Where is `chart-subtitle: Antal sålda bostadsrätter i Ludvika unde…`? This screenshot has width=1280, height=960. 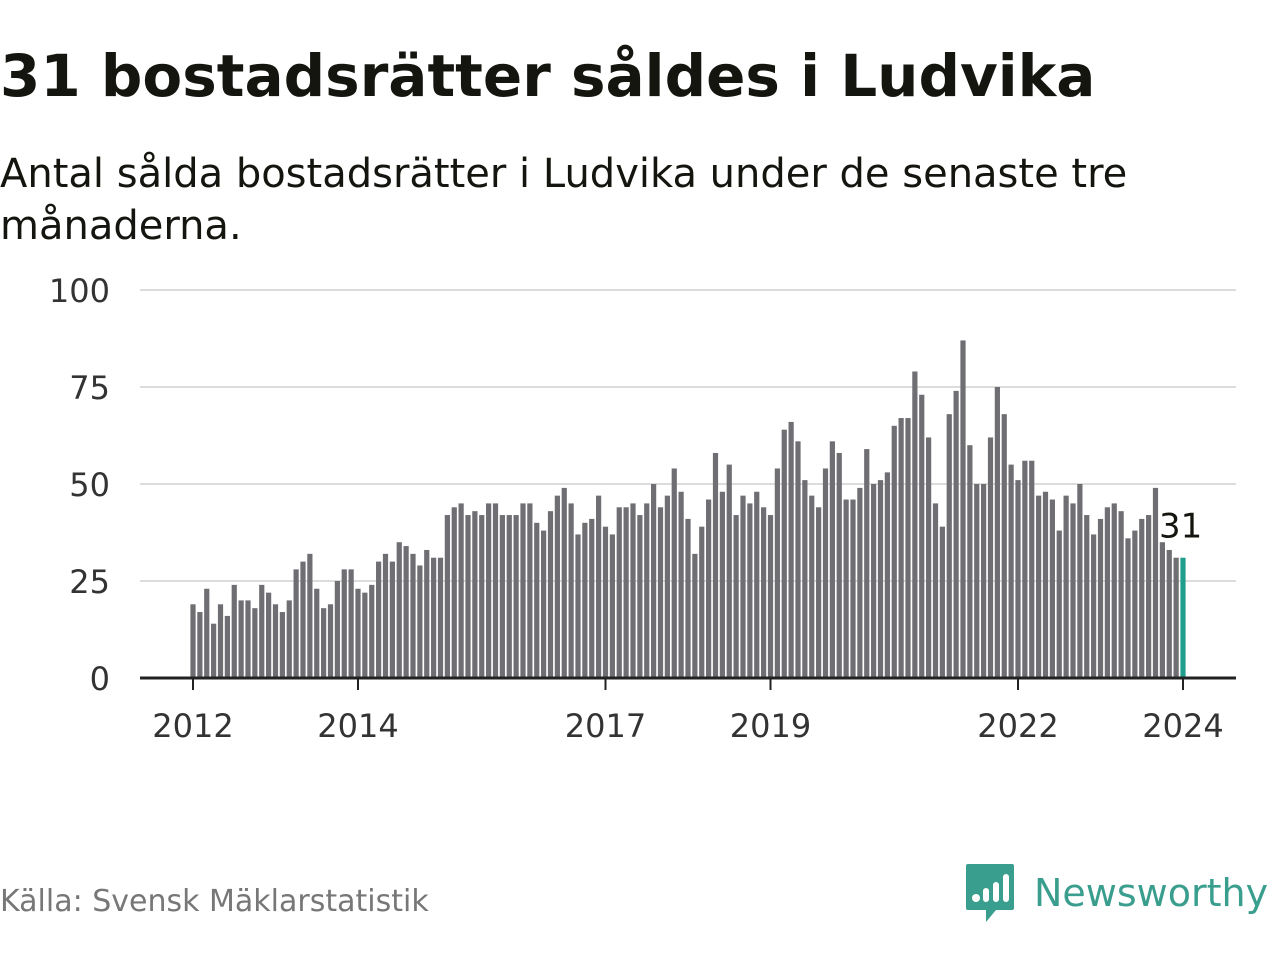
chart-subtitle: Antal sålda bostadsrätter i Ludvika unde… is located at coordinates (564, 200).